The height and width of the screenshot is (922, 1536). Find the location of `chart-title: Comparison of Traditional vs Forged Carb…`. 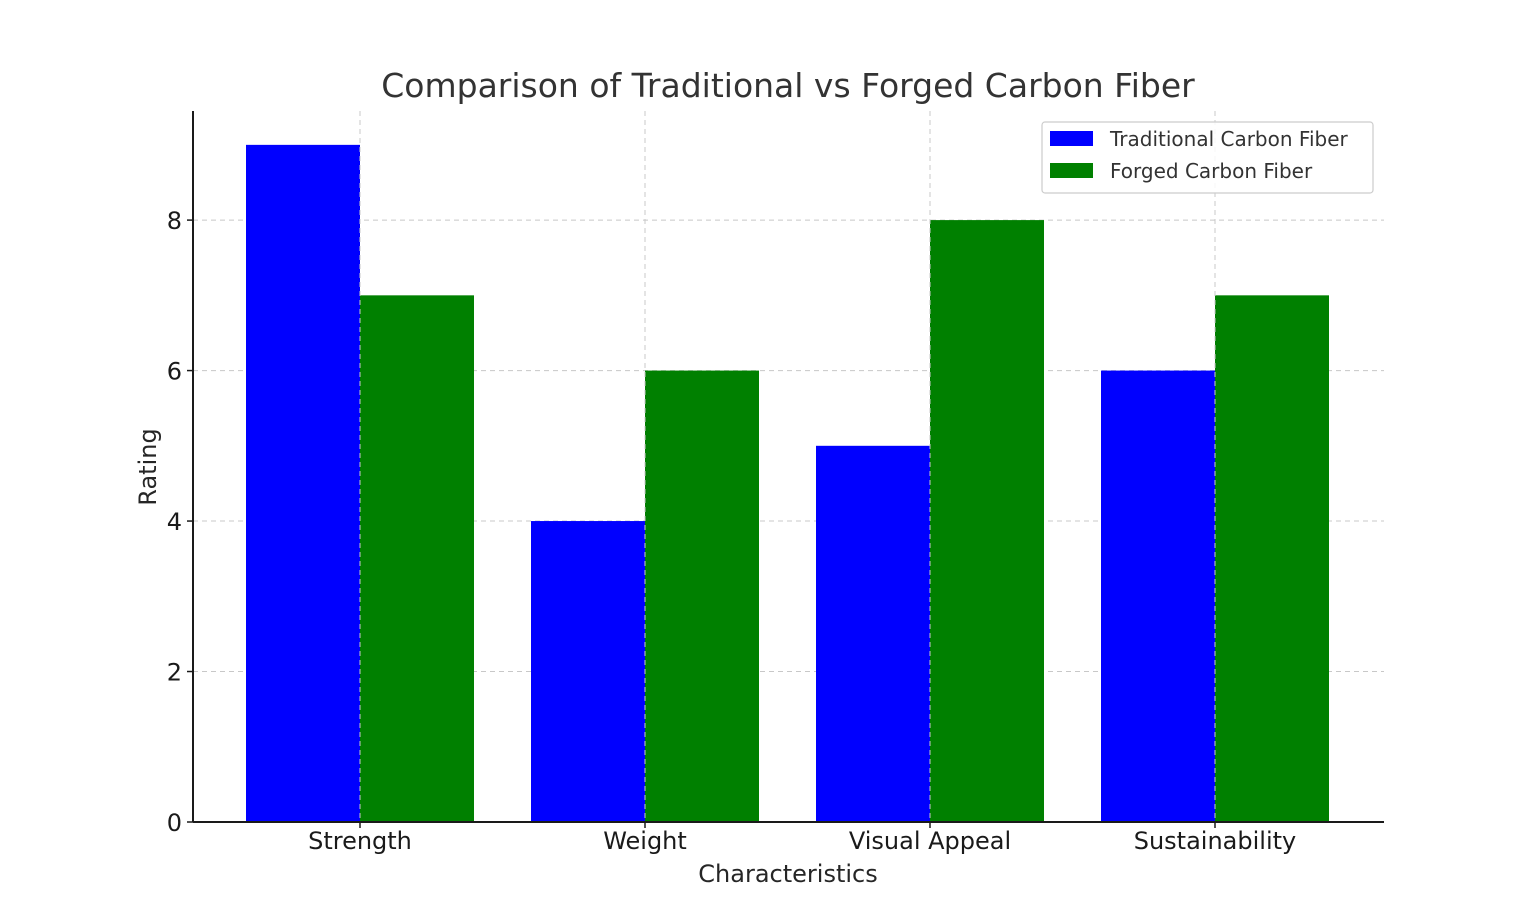

chart-title: Comparison of Traditional vs Forged Carb… is located at coordinates (788, 85).